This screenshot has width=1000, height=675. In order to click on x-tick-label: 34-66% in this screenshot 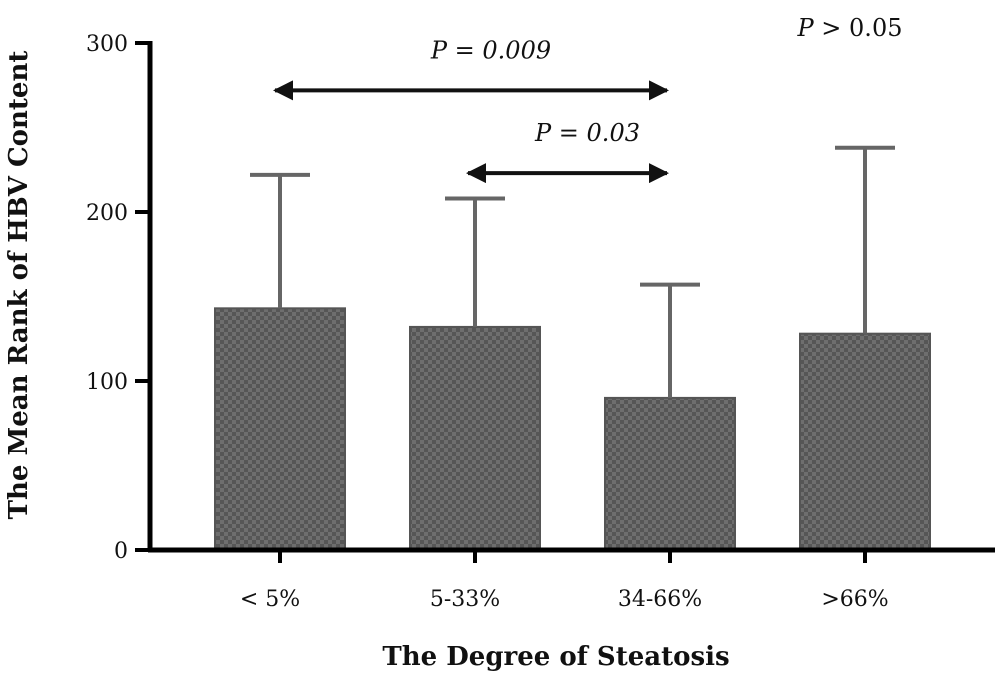, I will do `click(660, 599)`.